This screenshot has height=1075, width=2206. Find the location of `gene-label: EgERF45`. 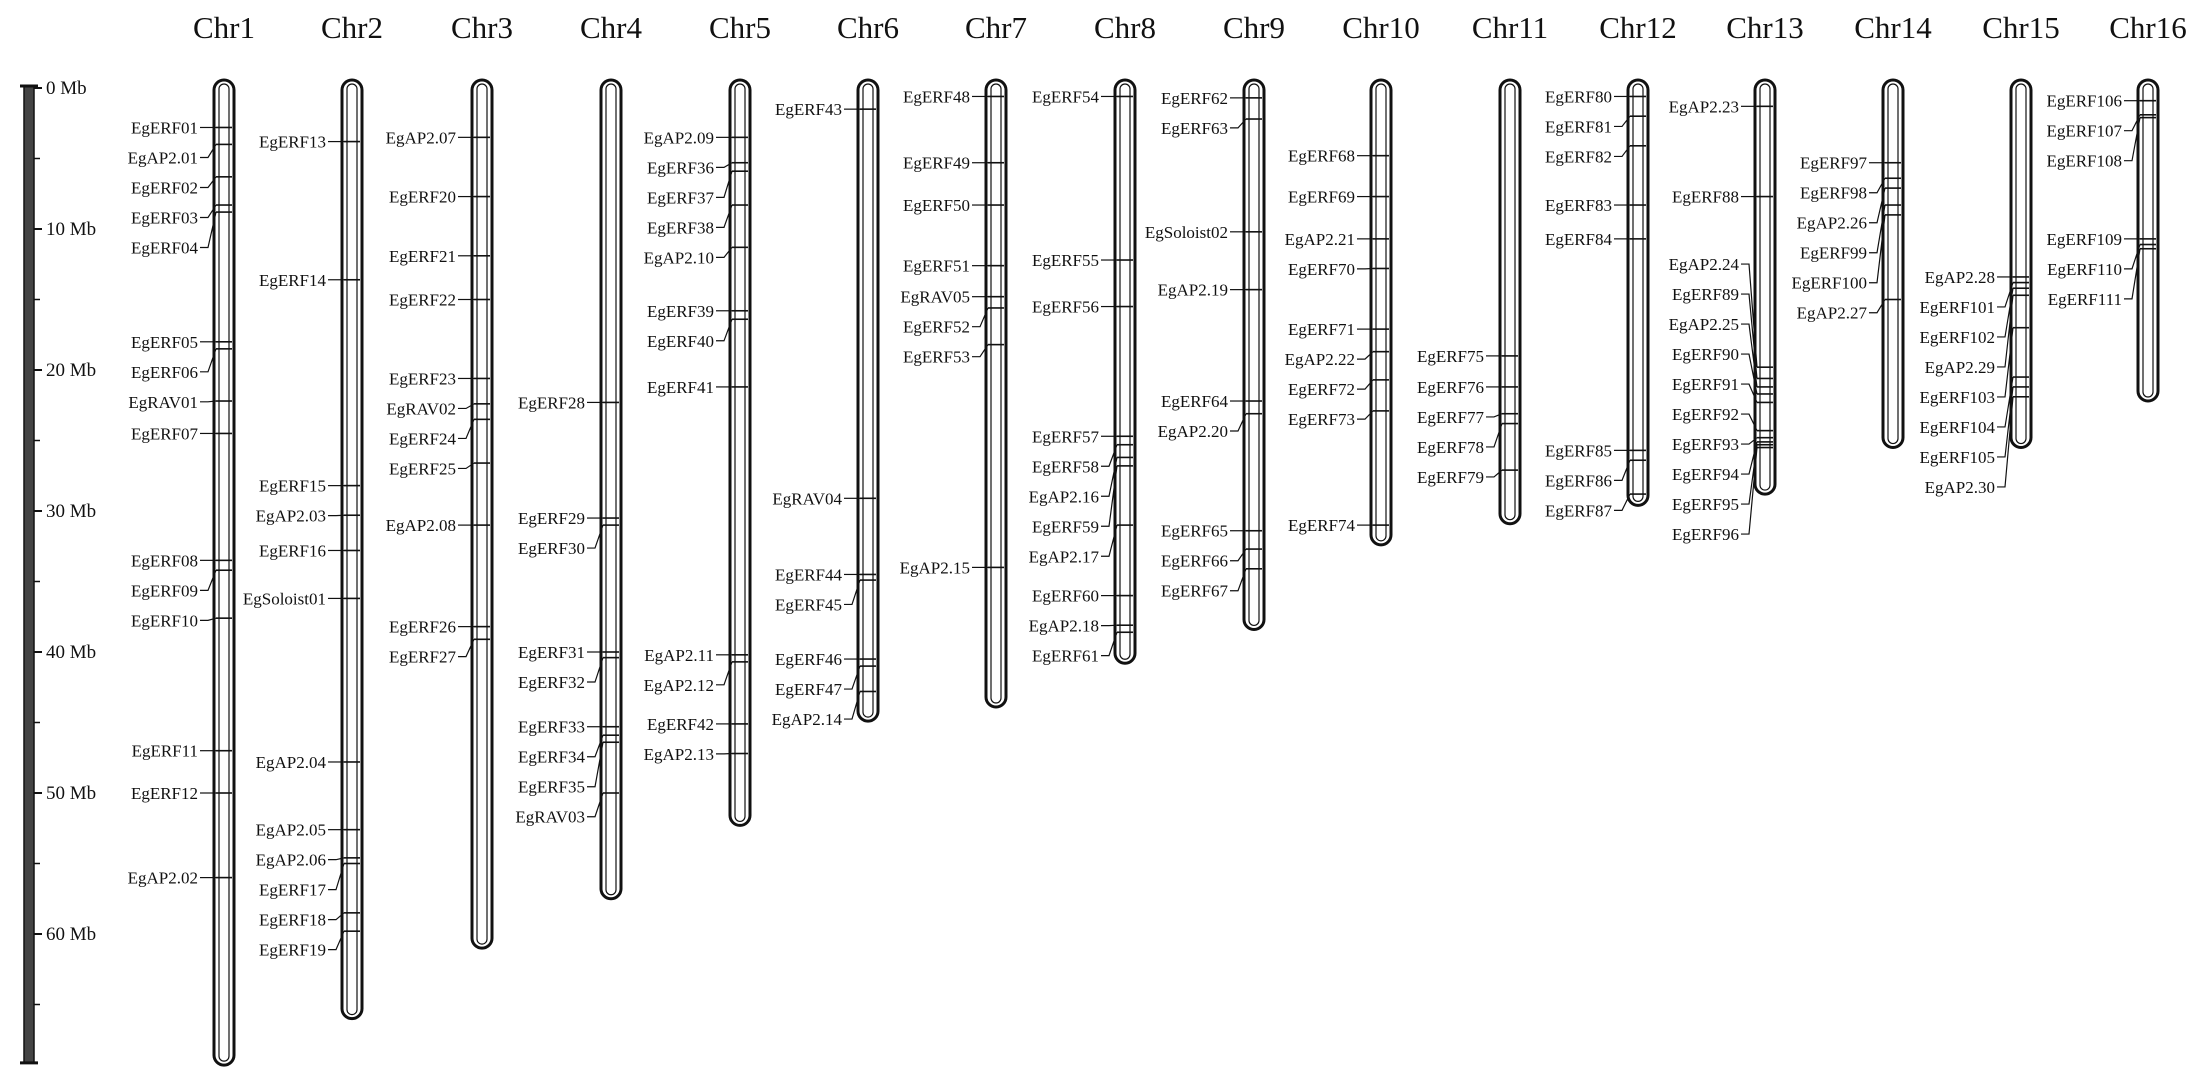

gene-label: EgERF45 is located at coordinates (808, 604).